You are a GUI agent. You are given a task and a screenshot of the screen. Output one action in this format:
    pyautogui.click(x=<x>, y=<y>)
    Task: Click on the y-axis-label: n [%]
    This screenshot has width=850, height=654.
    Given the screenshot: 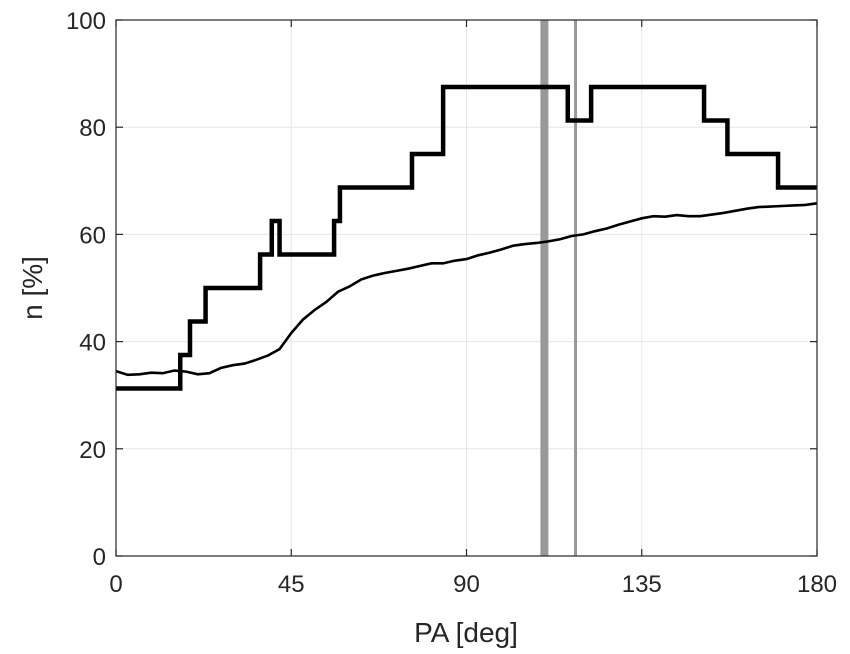 What is the action you would take?
    pyautogui.click(x=32, y=288)
    